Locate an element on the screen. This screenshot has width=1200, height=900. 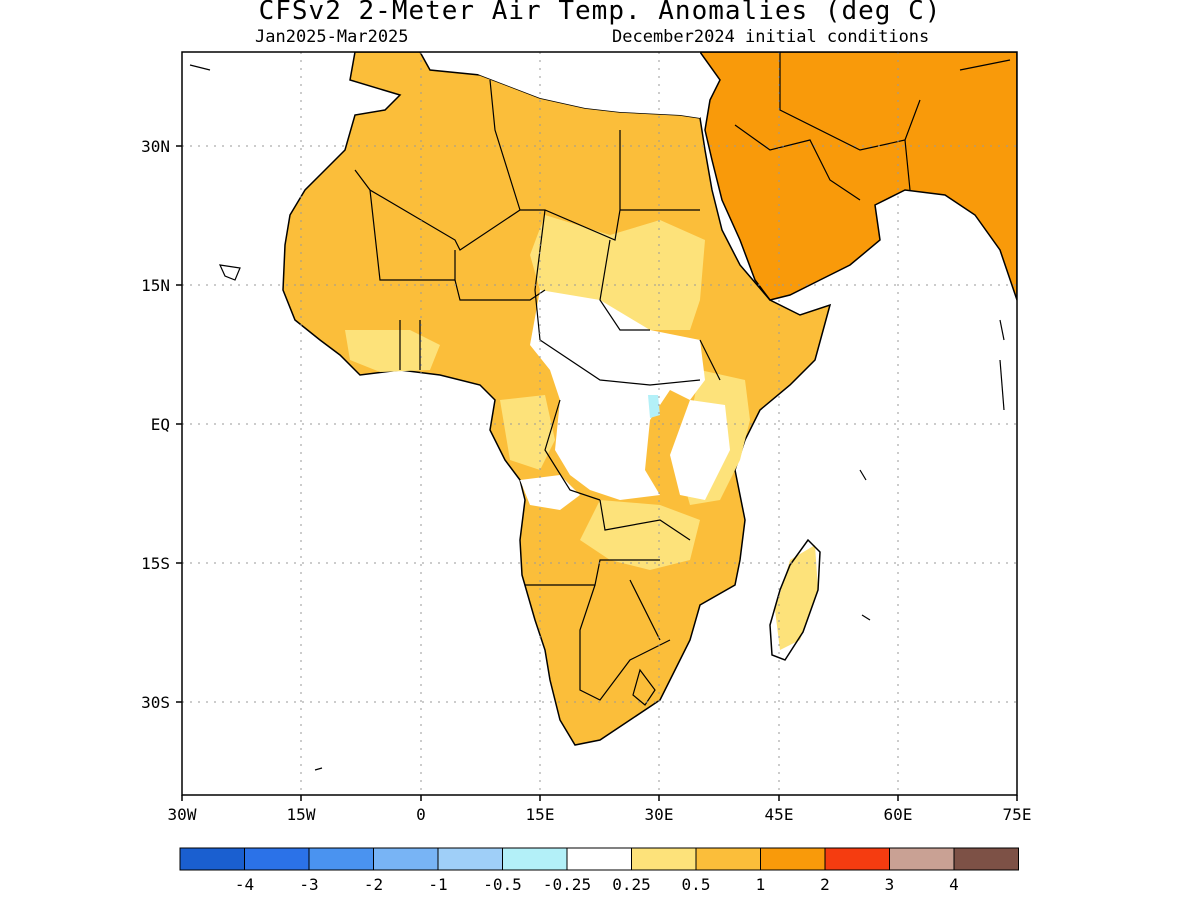
madagascar-outline is located at coordinates (795, 599).